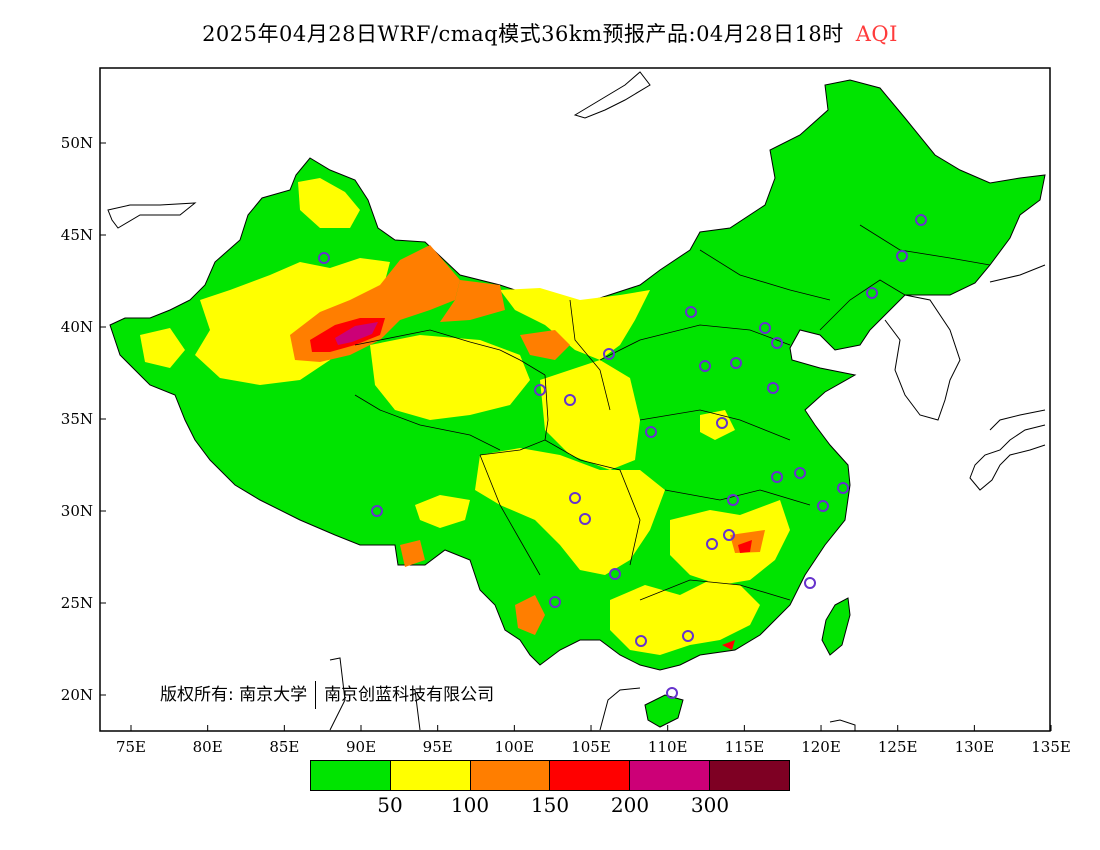  I want to click on lon-tick-label: 85E, so click(284, 747).